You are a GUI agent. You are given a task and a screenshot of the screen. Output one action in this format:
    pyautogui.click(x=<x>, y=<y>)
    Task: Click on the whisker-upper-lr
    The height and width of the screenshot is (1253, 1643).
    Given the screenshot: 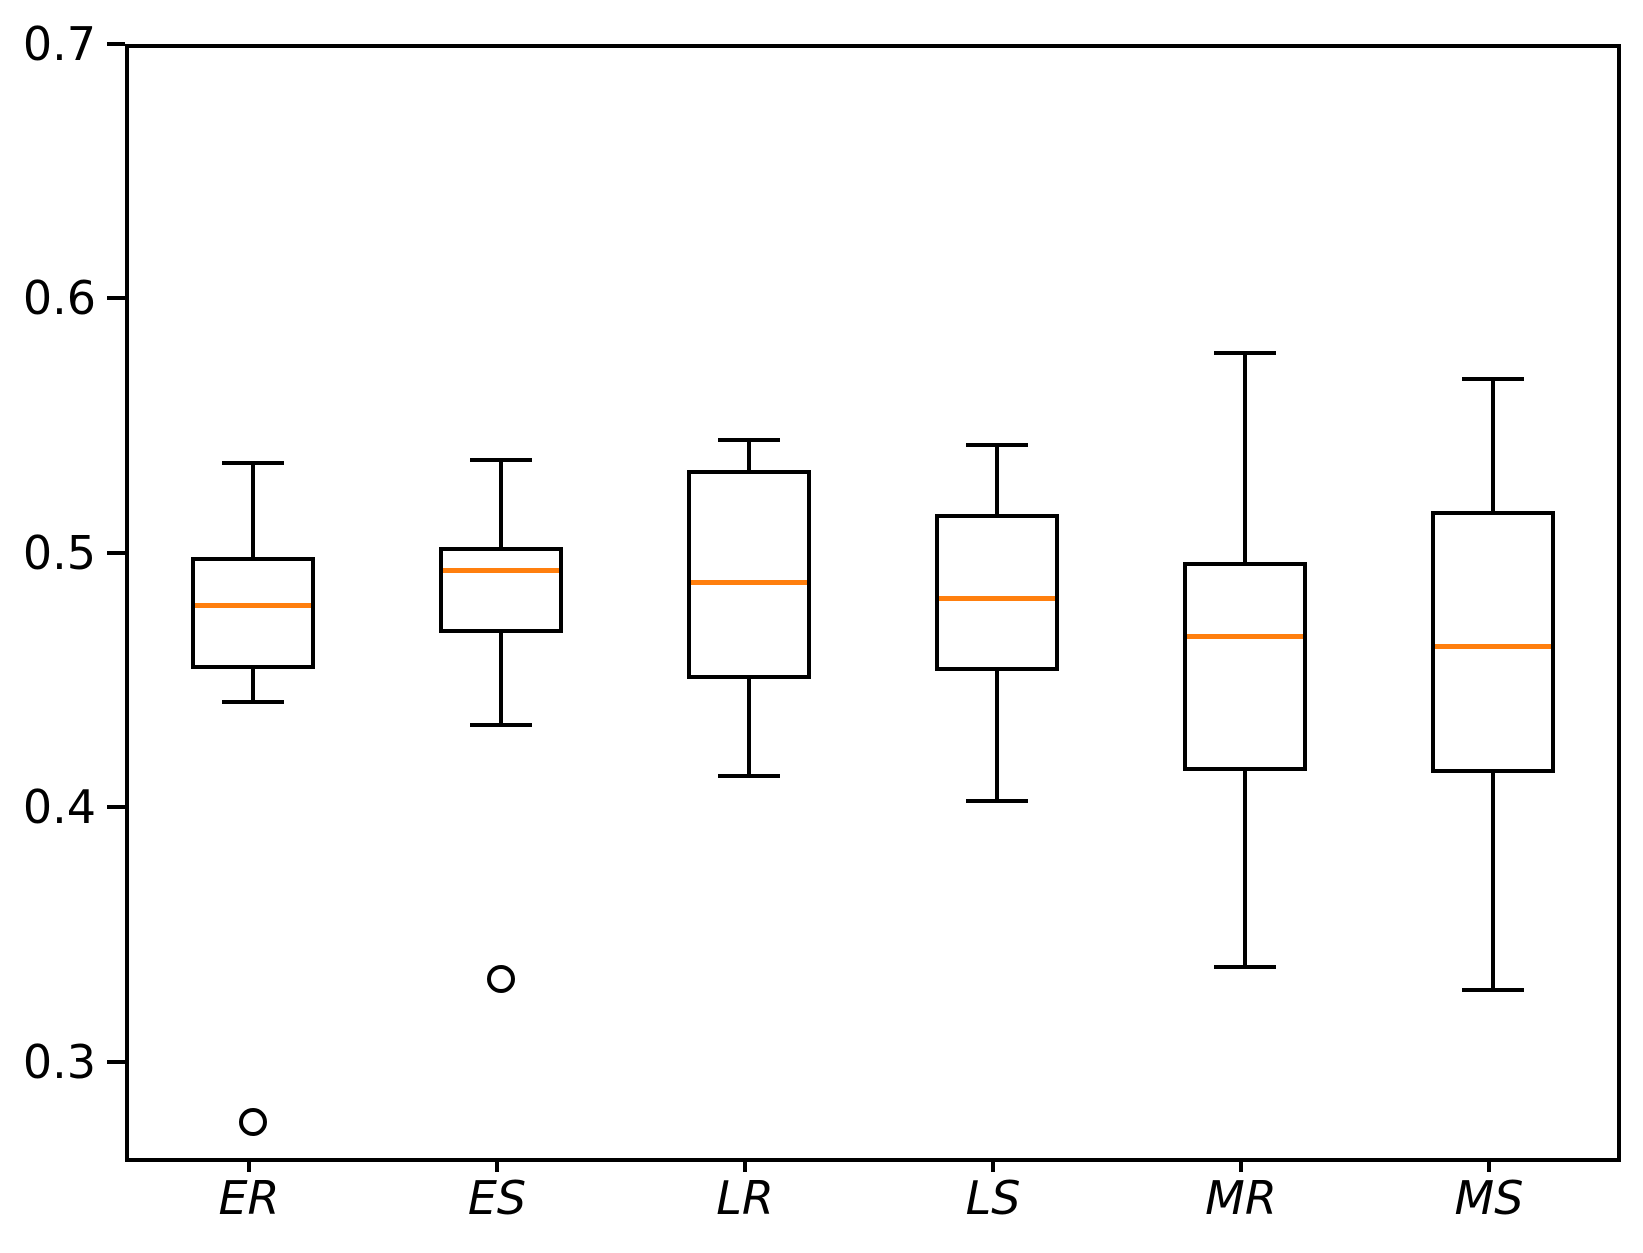 What is the action you would take?
    pyautogui.click(x=749, y=455)
    